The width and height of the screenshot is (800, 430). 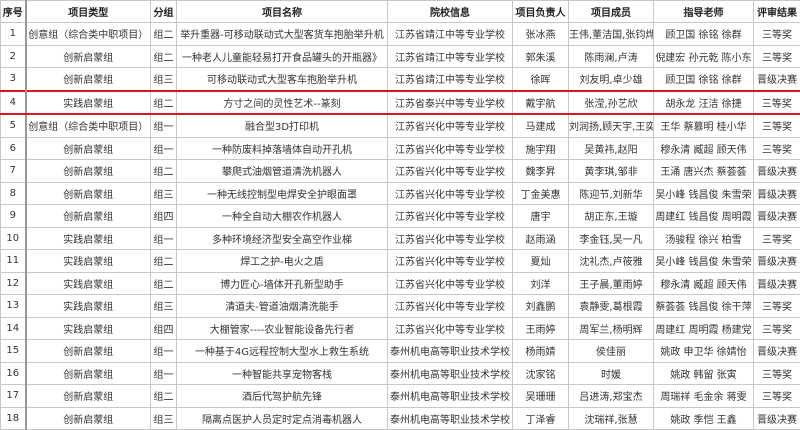 I want to click on header-advisors: 指导老师, so click(x=704, y=12).